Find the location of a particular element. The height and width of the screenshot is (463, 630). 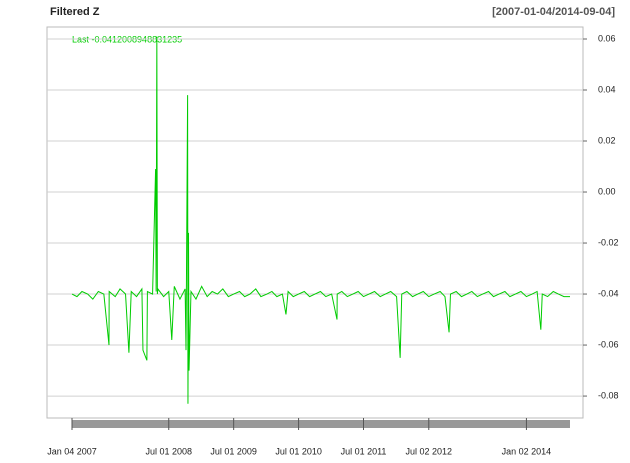

chart-title: Filtered Z is located at coordinates (75, 12).